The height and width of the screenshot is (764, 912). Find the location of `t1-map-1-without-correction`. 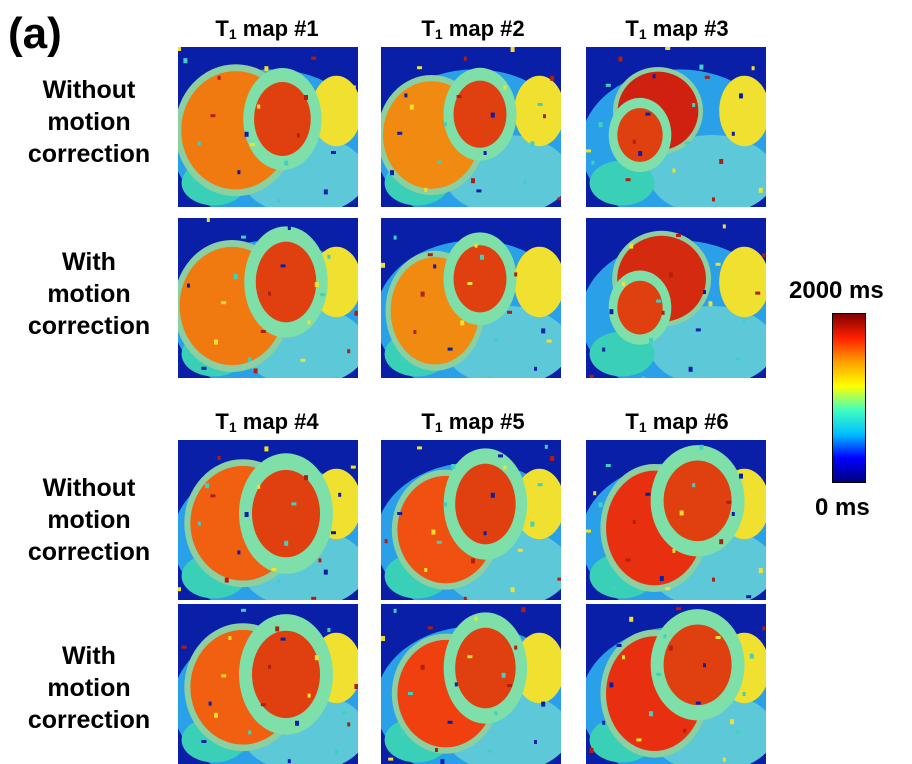

t1-map-1-without-correction is located at coordinates (268, 127).